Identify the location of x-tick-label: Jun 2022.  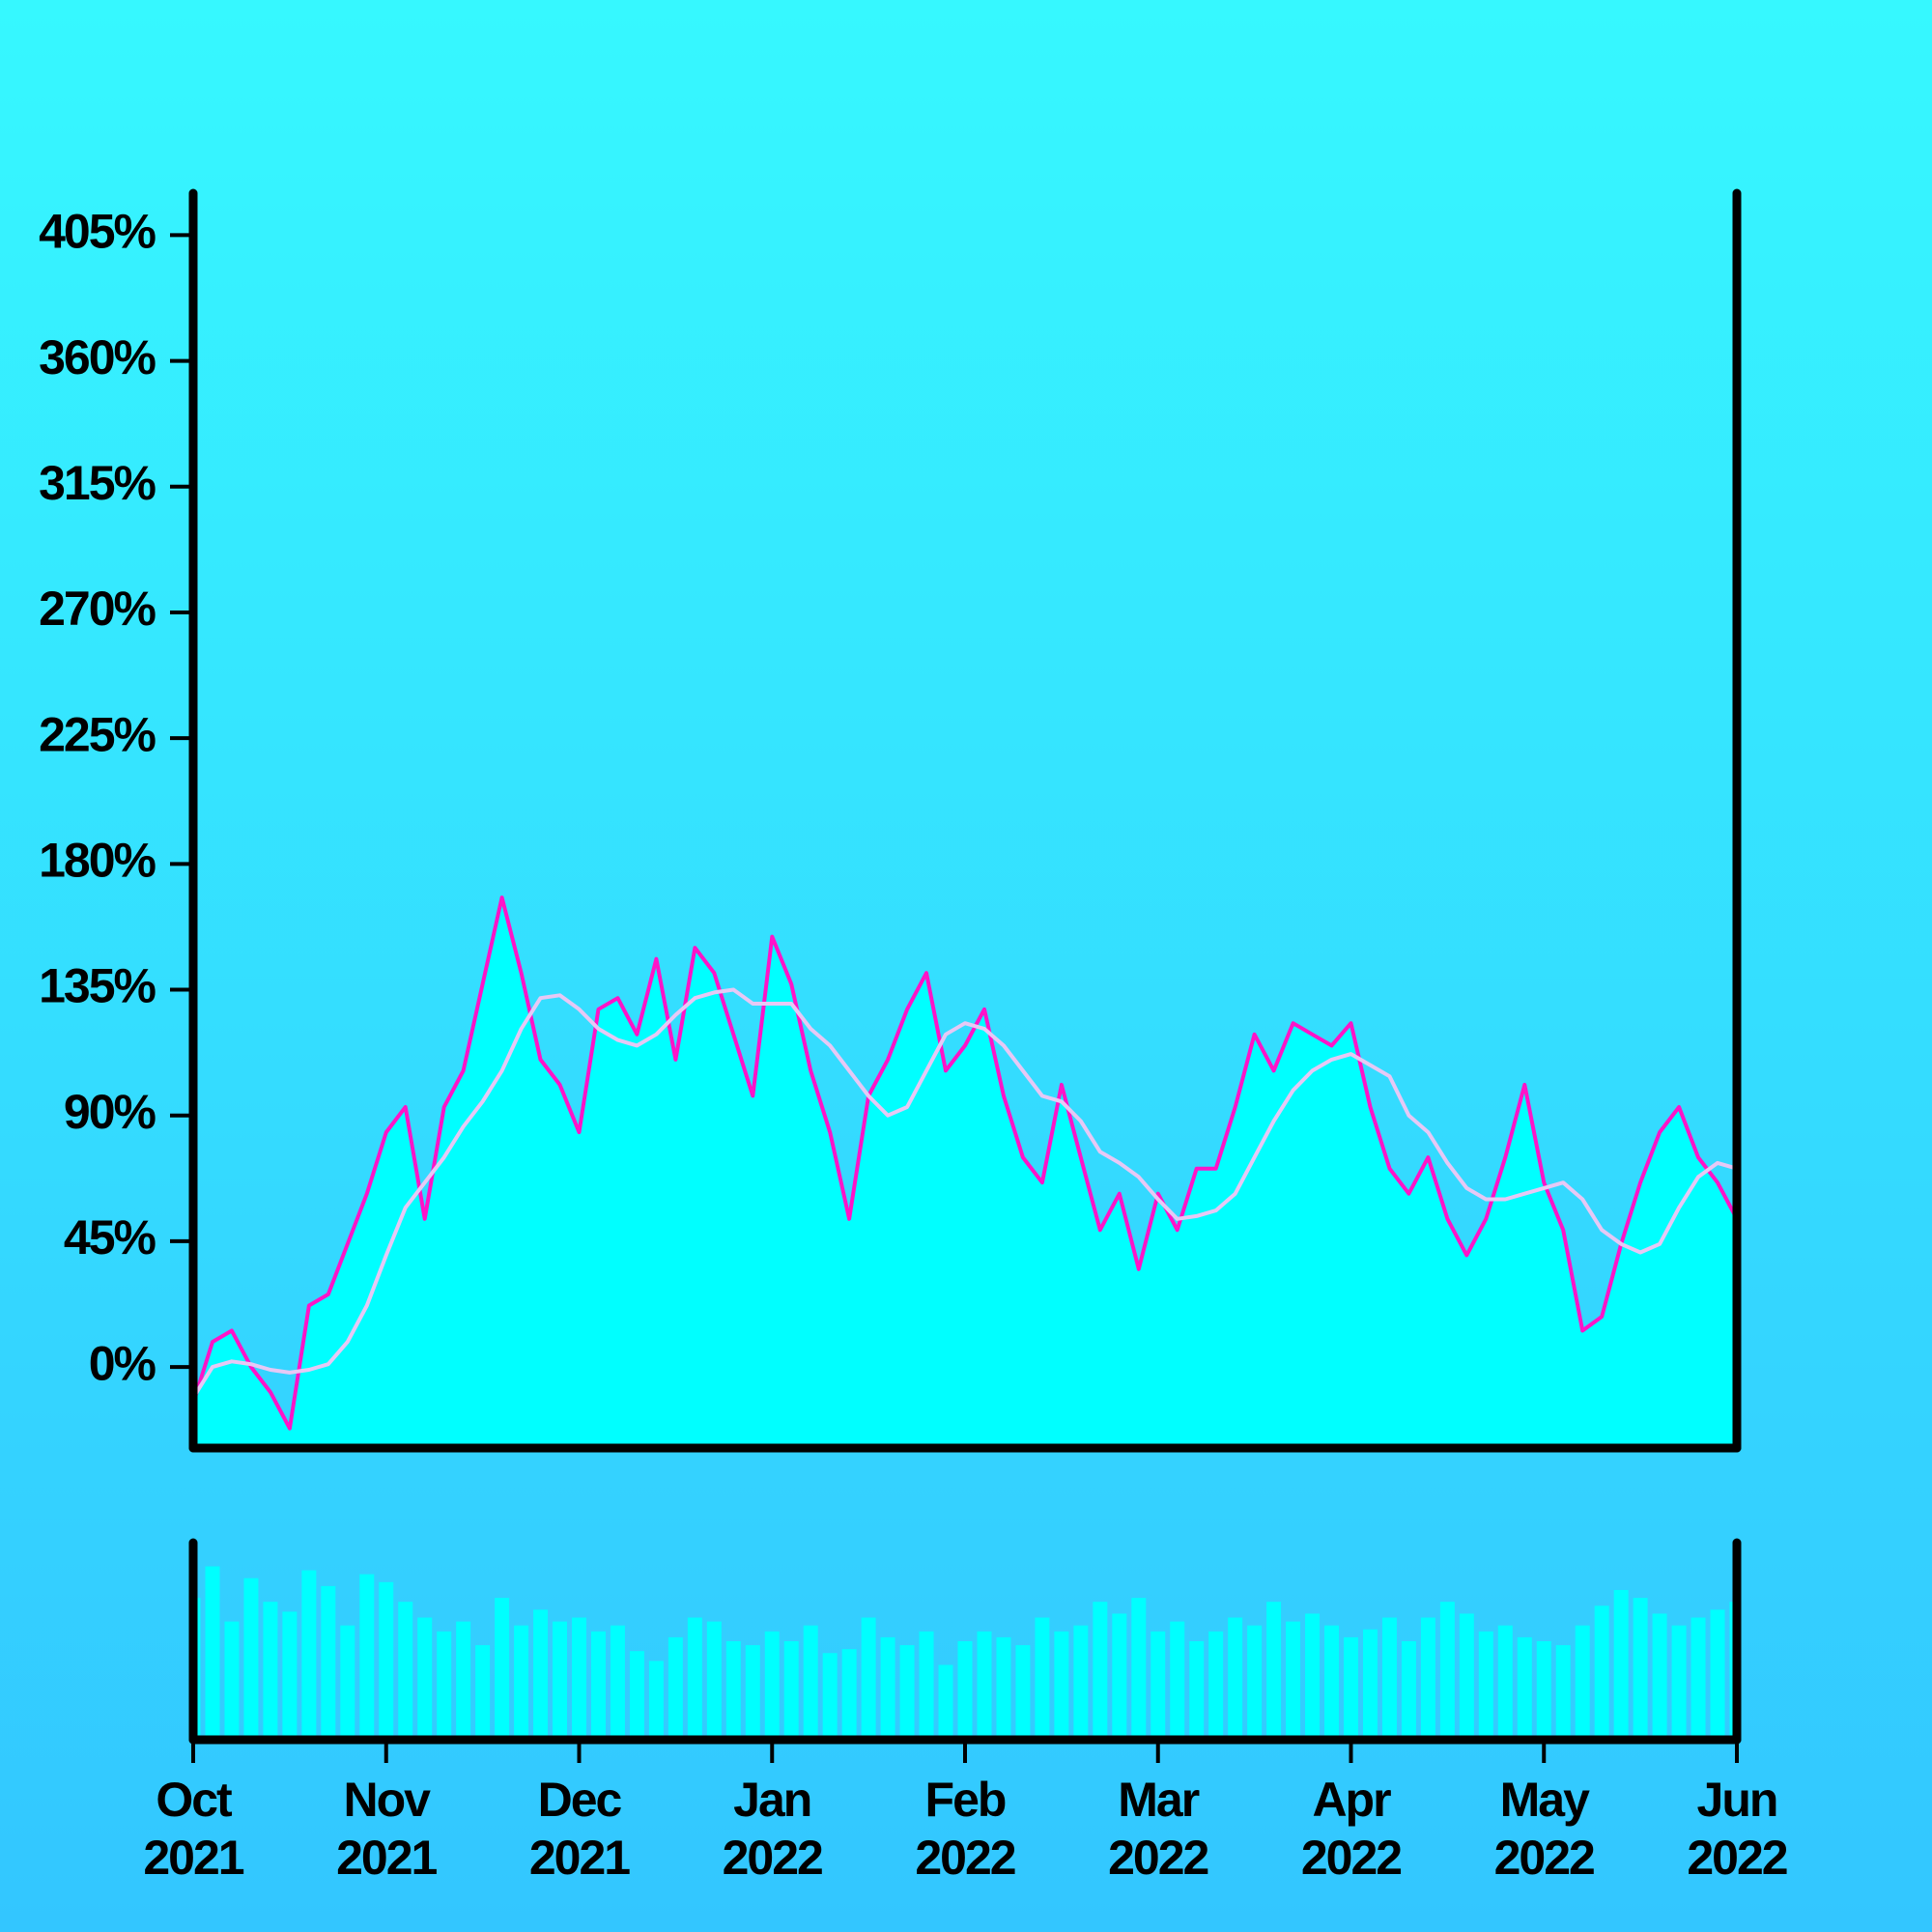
(1736, 1829).